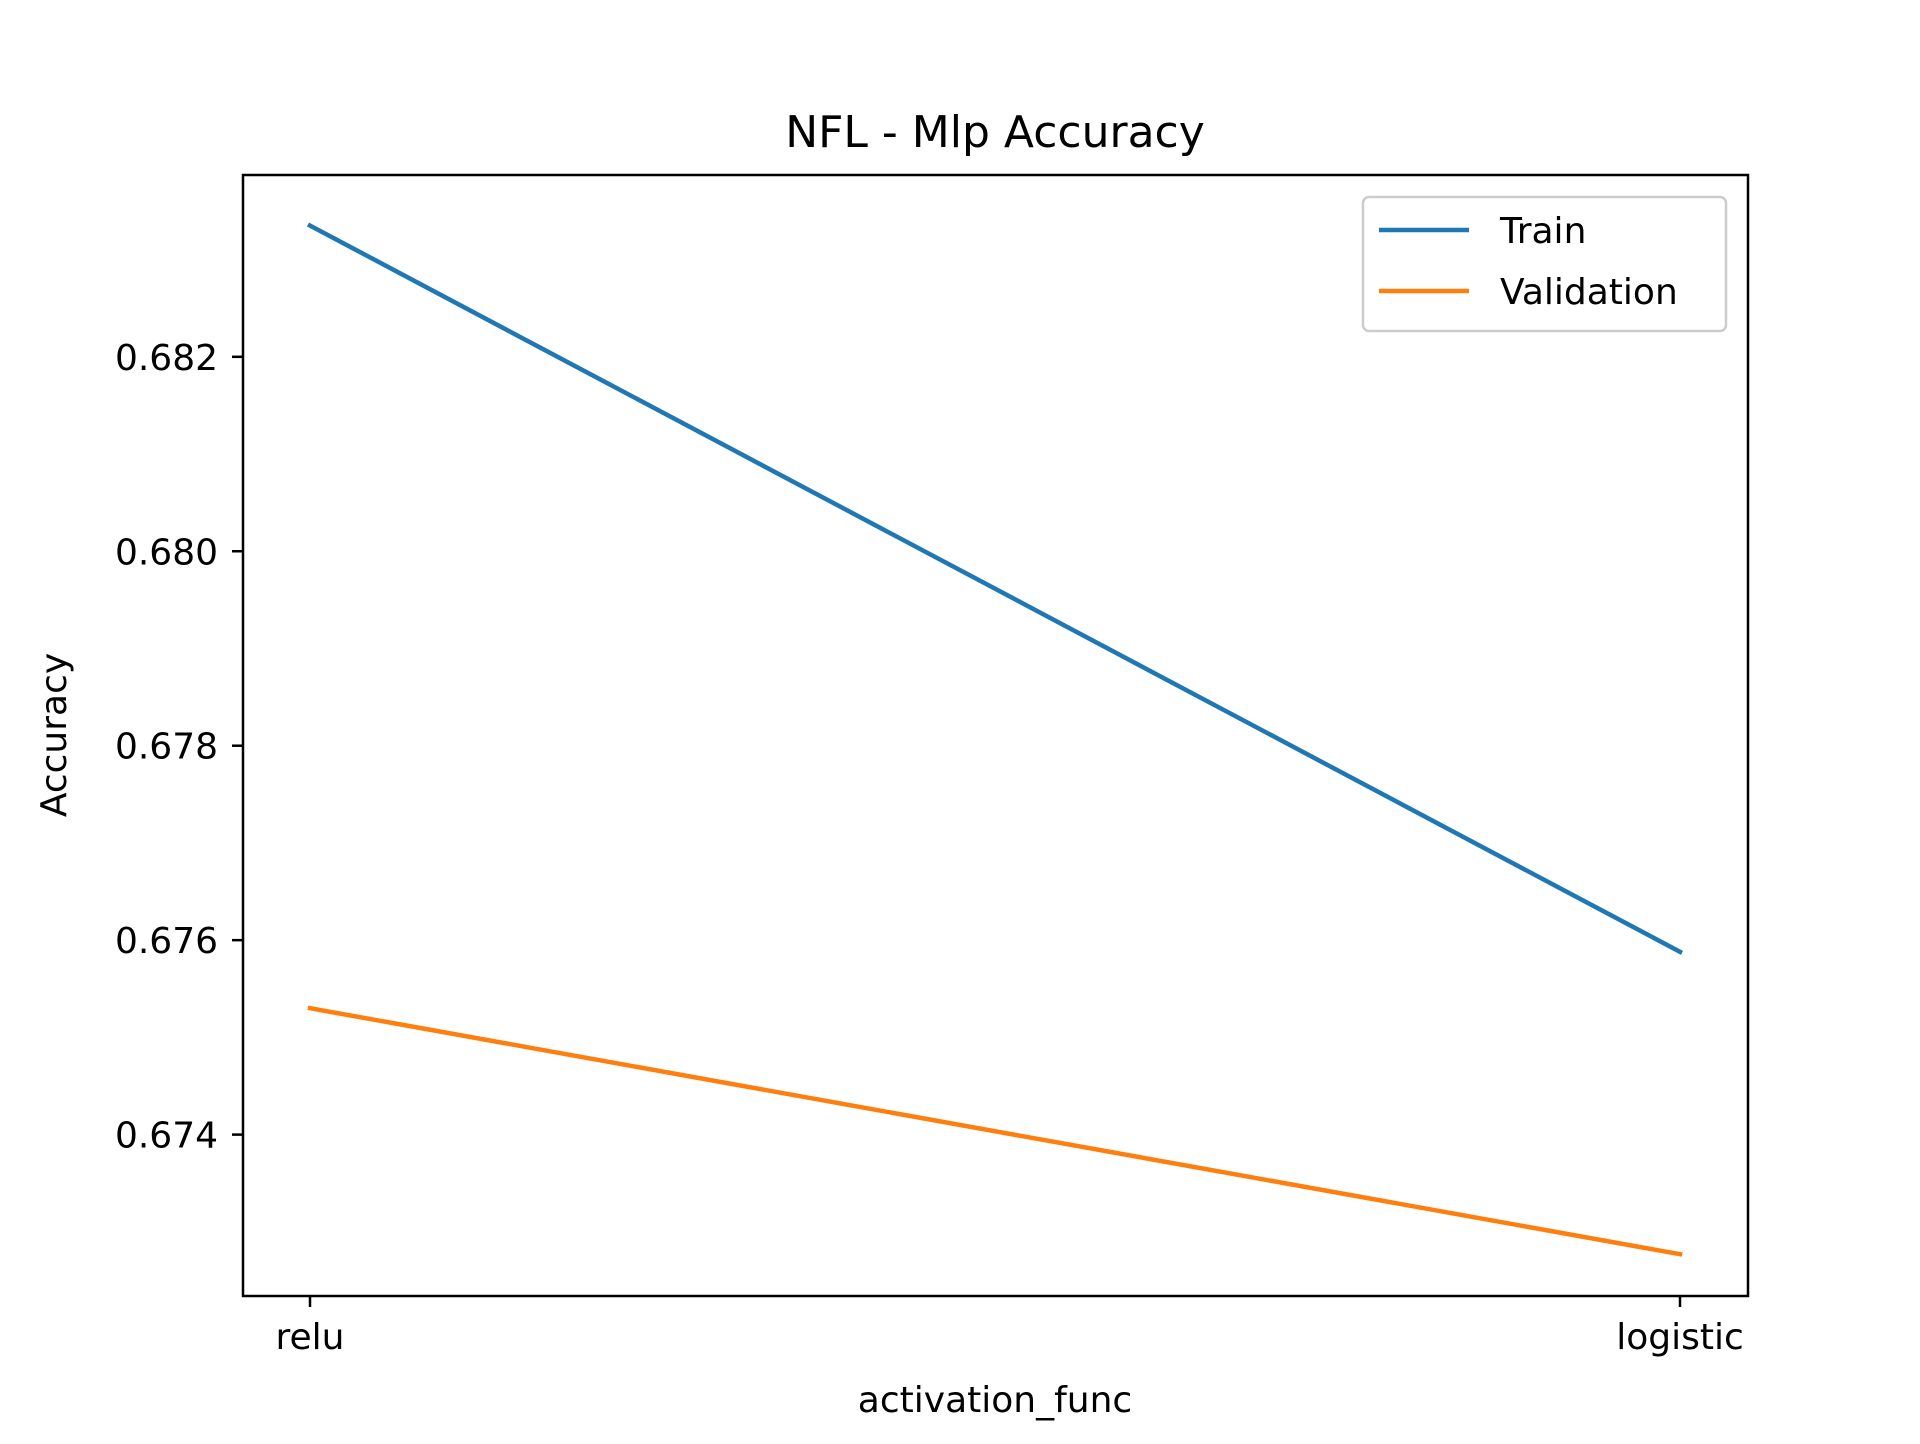 The image size is (1920, 1444). Describe the element at coordinates (1589, 292) in the screenshot. I see `legend-label-validation: Validation` at that location.